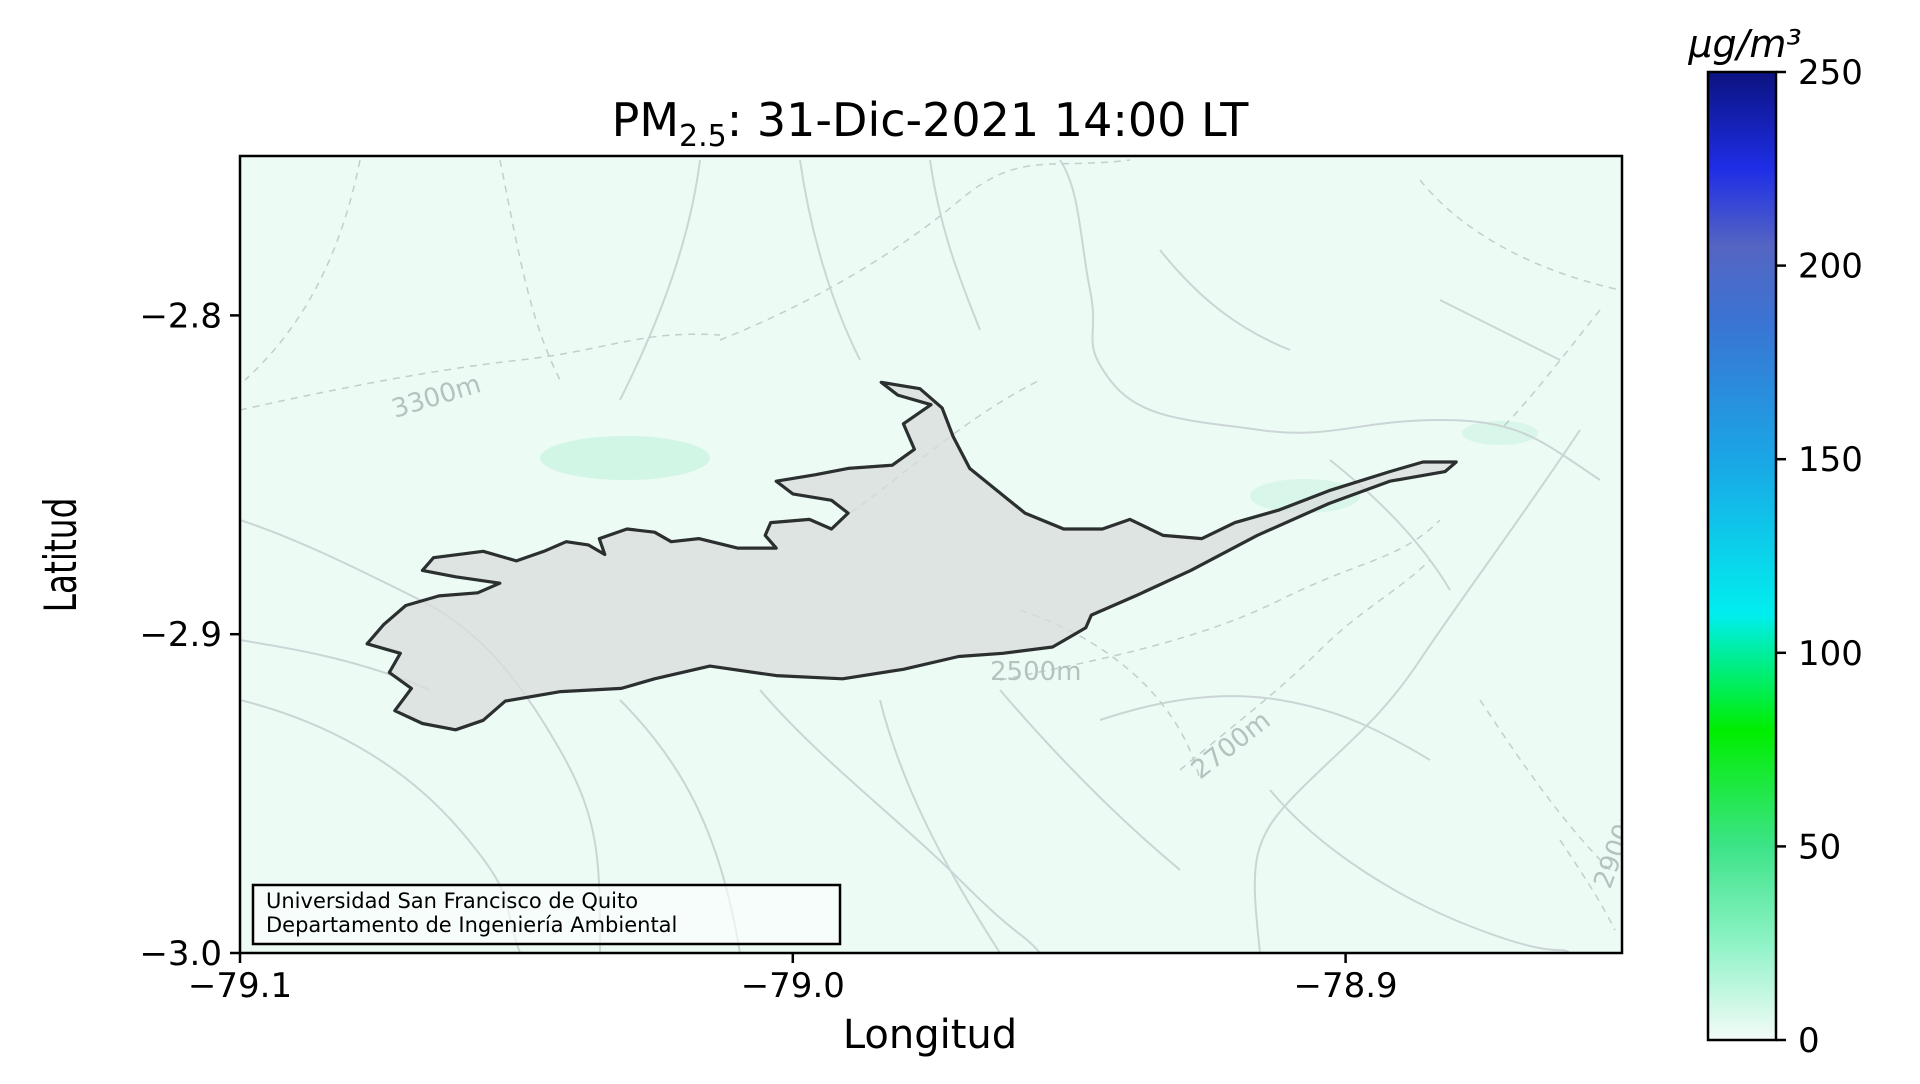 The width and height of the screenshot is (1920, 1084). What do you see at coordinates (1742, 556) in the screenshot?
I see `colorbar-bar` at bounding box center [1742, 556].